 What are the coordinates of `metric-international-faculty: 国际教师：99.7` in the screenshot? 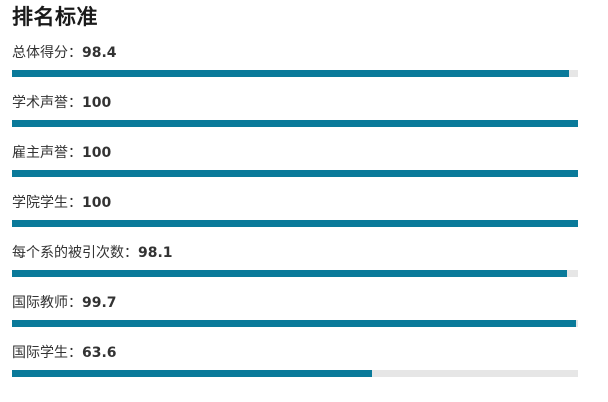 It's located at (295, 314).